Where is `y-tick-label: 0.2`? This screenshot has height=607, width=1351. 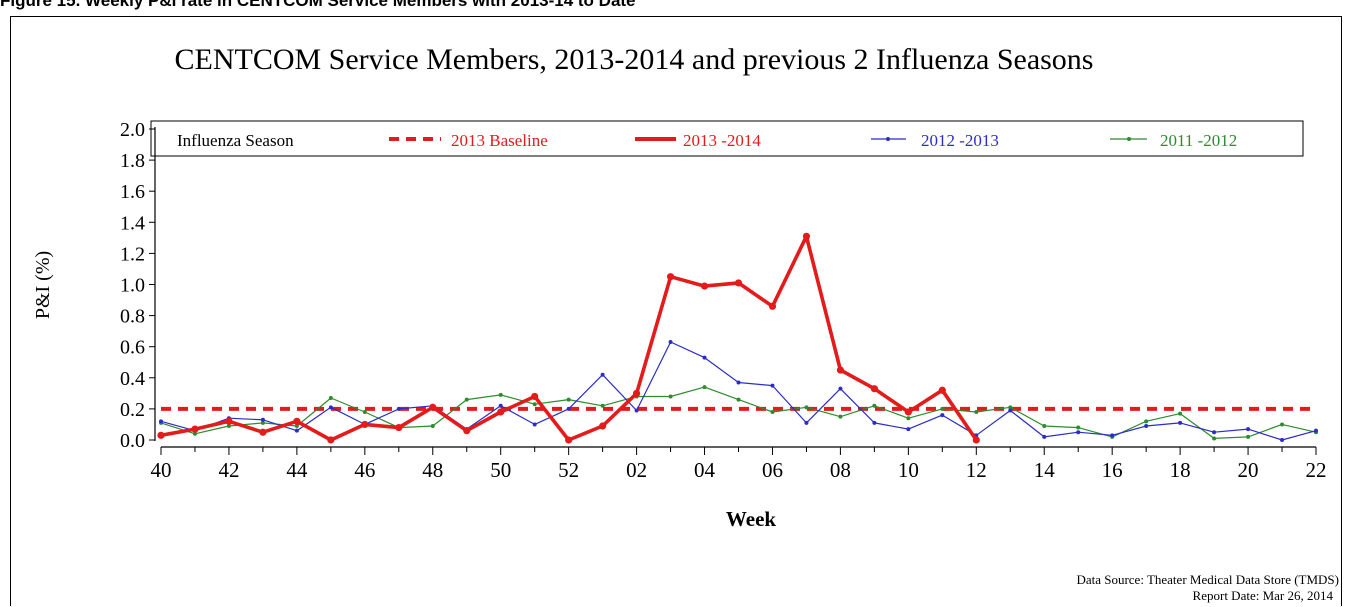
y-tick-label: 0.2 is located at coordinates (132, 410).